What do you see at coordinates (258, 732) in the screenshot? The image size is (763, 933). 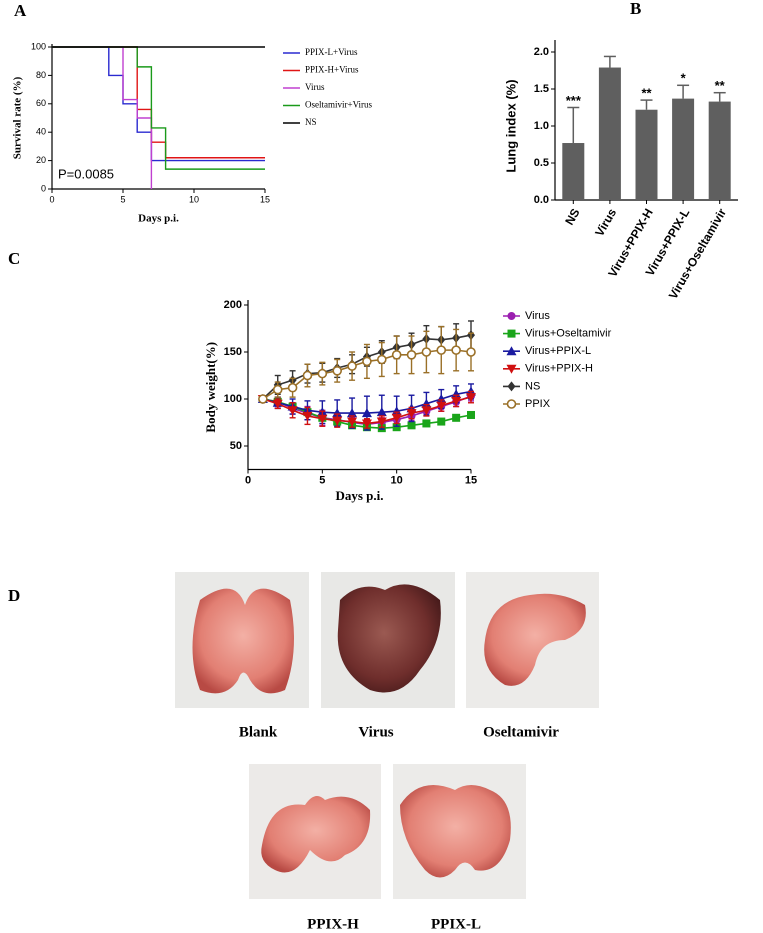 I see `photo-caption: Blank` at bounding box center [258, 732].